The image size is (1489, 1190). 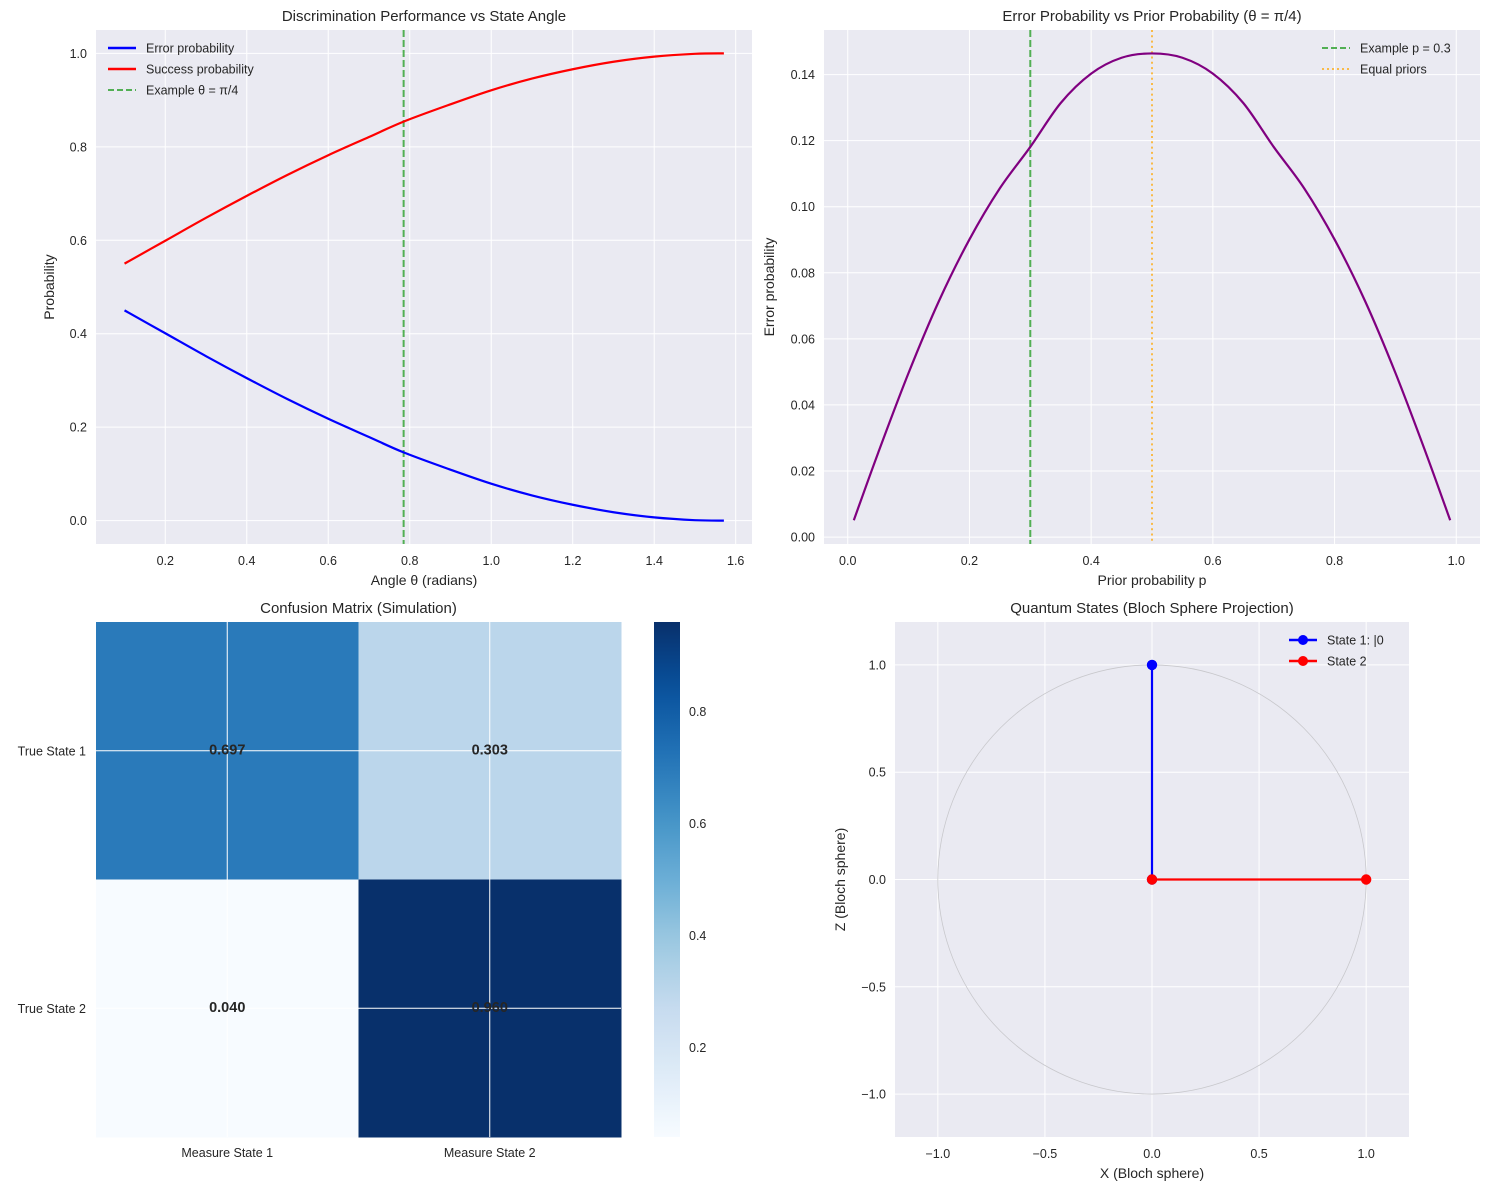 What do you see at coordinates (873, 987) in the screenshot?
I see `y-tick-label: −0.5` at bounding box center [873, 987].